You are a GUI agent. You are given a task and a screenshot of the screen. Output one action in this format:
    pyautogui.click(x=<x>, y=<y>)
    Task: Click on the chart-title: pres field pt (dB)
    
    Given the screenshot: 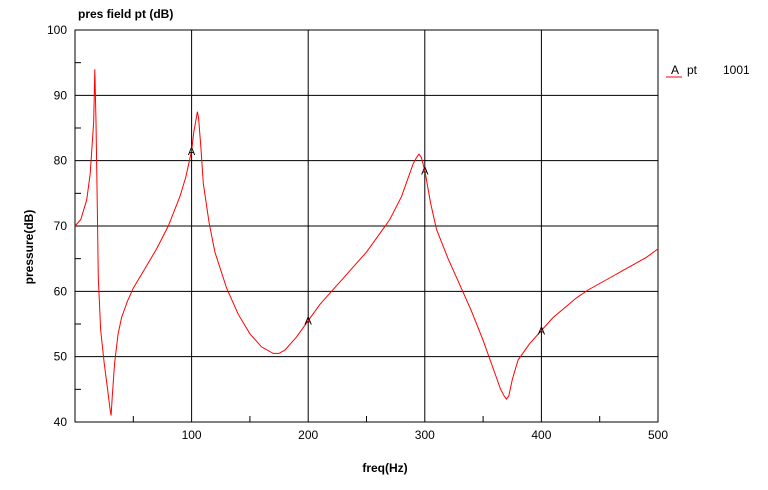 What is the action you would take?
    pyautogui.click(x=125, y=14)
    